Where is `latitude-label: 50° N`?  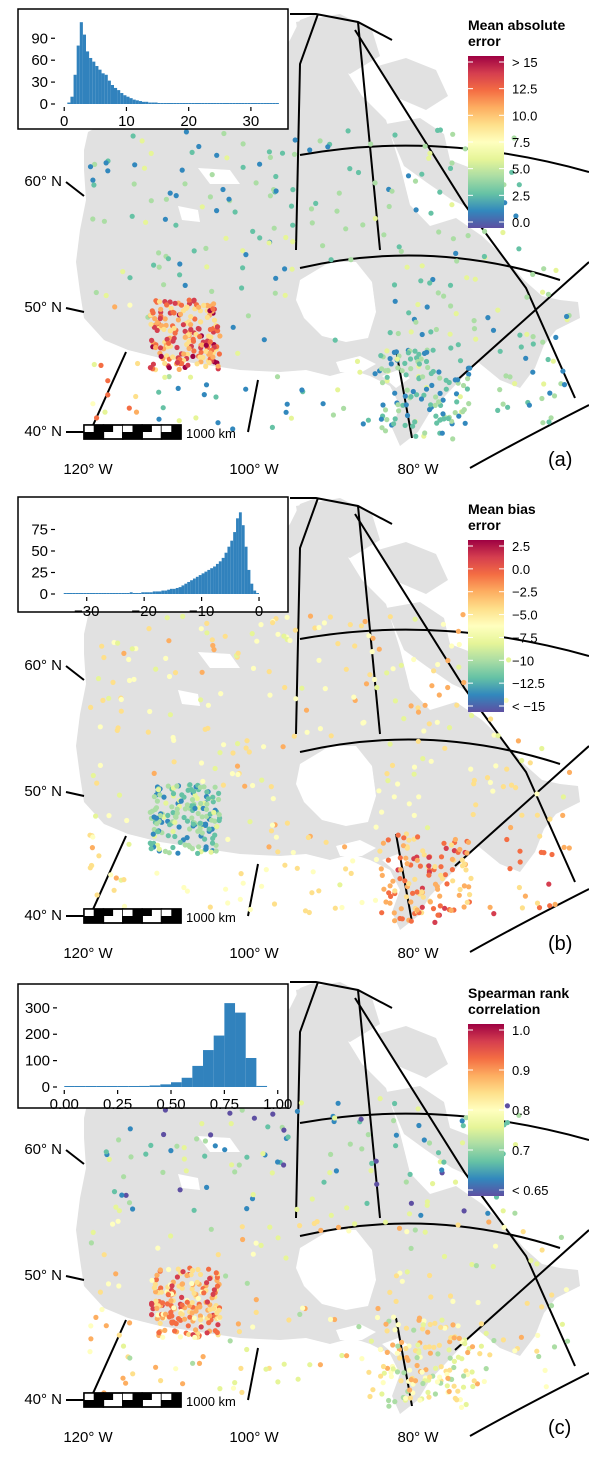
latitude-label: 50° N is located at coordinates (43, 307).